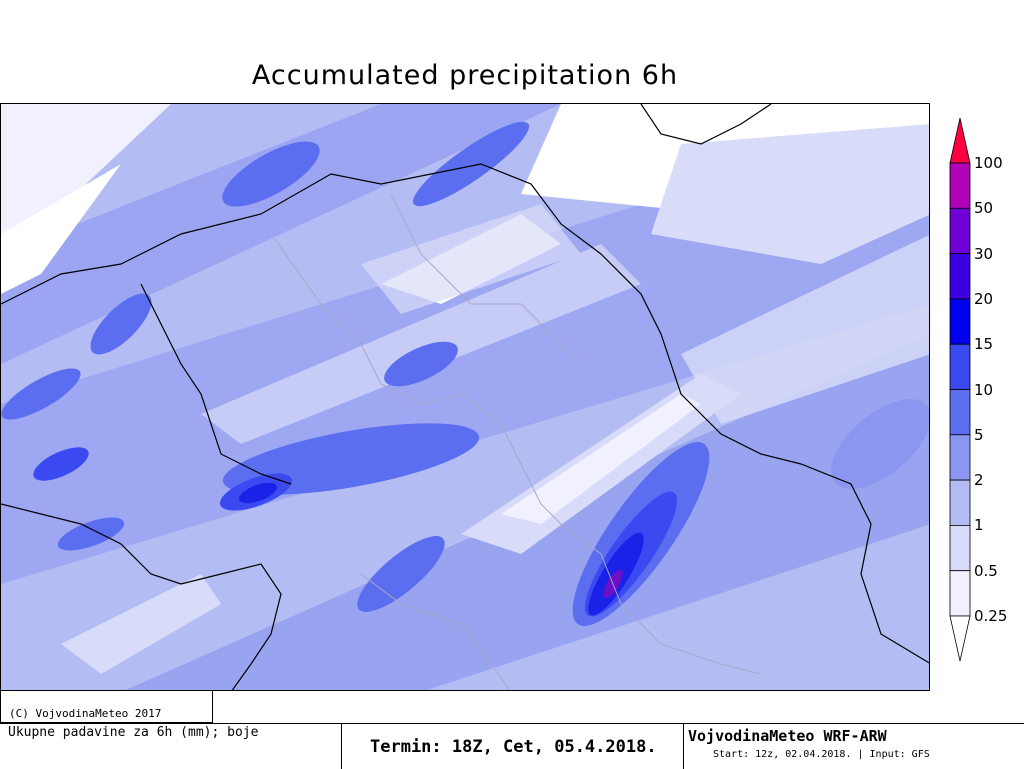 This screenshot has height=769, width=1024. Describe the element at coordinates (991, 616) in the screenshot. I see `legend-label-0.25: 0.25` at that location.